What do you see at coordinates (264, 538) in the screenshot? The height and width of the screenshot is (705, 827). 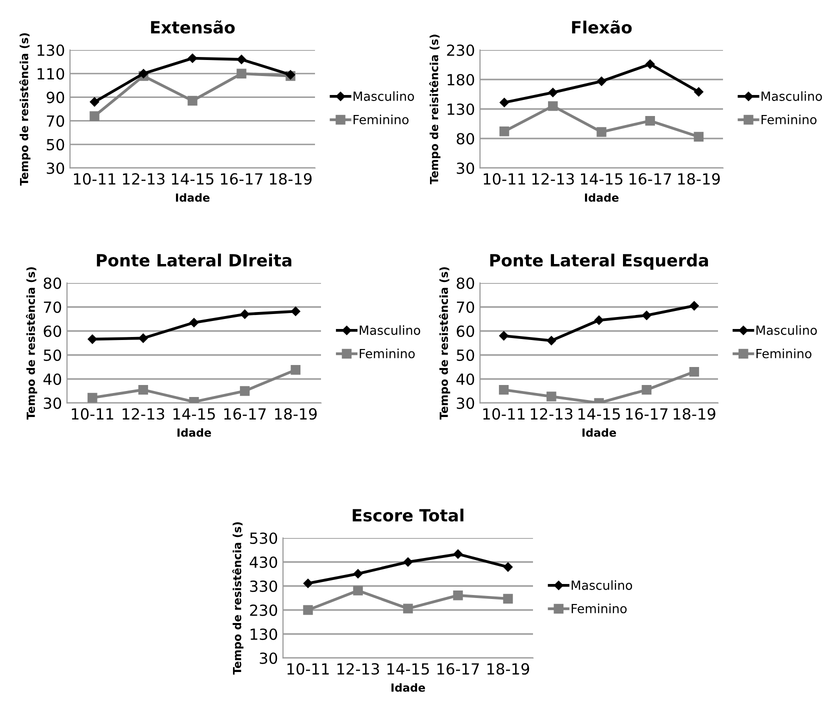 I see `y-tick-label: 530` at bounding box center [264, 538].